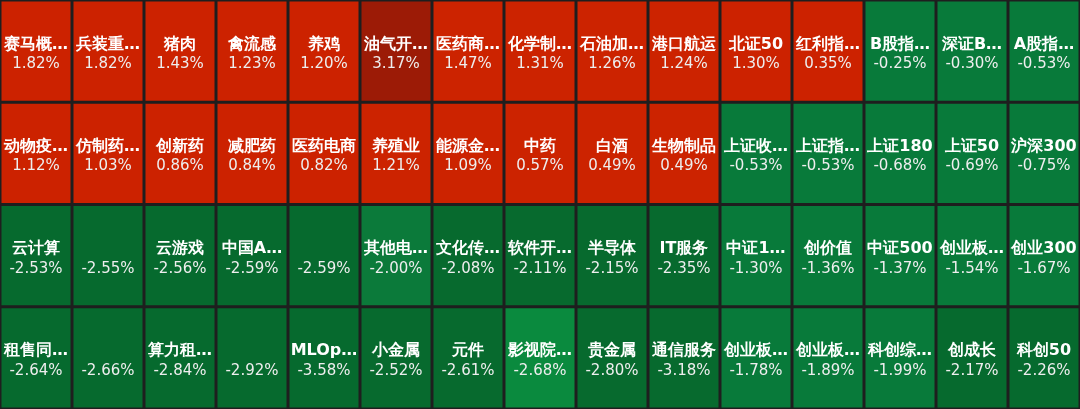 This screenshot has height=409, width=1080. Describe the element at coordinates (1043, 248) in the screenshot. I see `category-label: 创业300` at that location.